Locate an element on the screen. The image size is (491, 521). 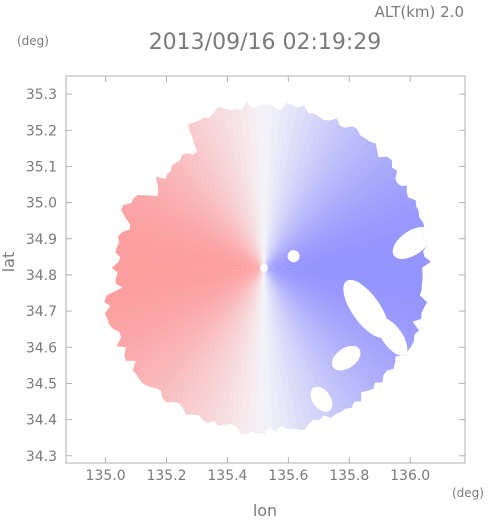
y-tick-label-3: 34.6 is located at coordinates (41, 348).